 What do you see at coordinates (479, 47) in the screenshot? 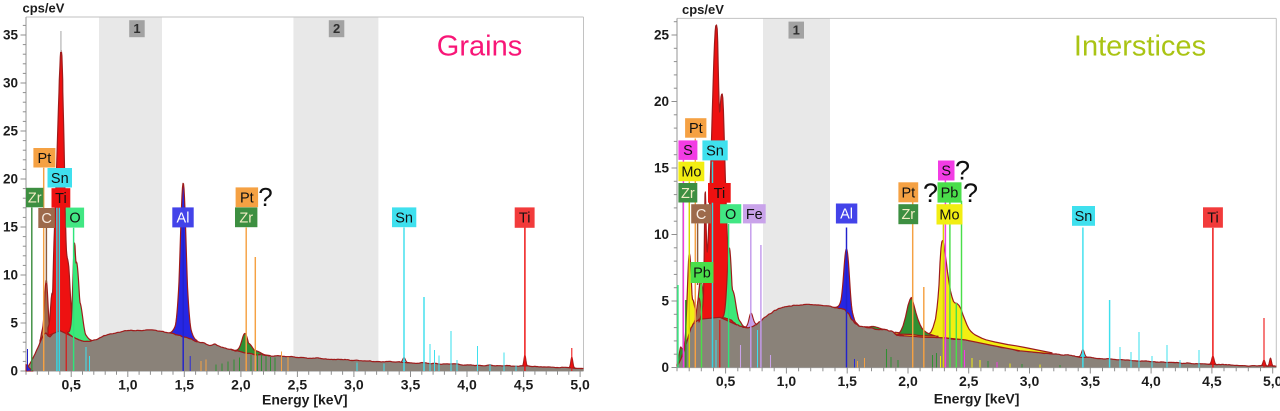
I see `svg-text: Grains` at bounding box center [479, 47].